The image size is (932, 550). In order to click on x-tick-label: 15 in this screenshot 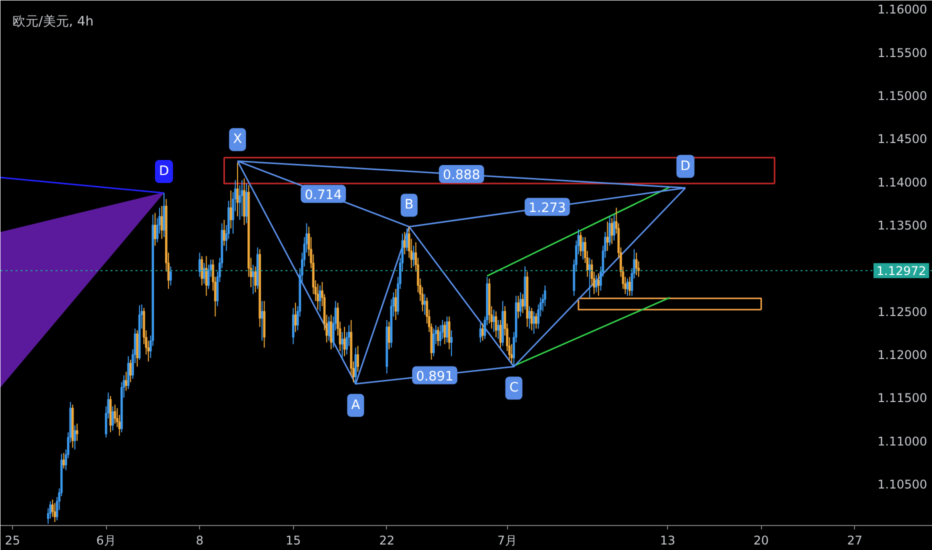, I will do `click(293, 541)`.